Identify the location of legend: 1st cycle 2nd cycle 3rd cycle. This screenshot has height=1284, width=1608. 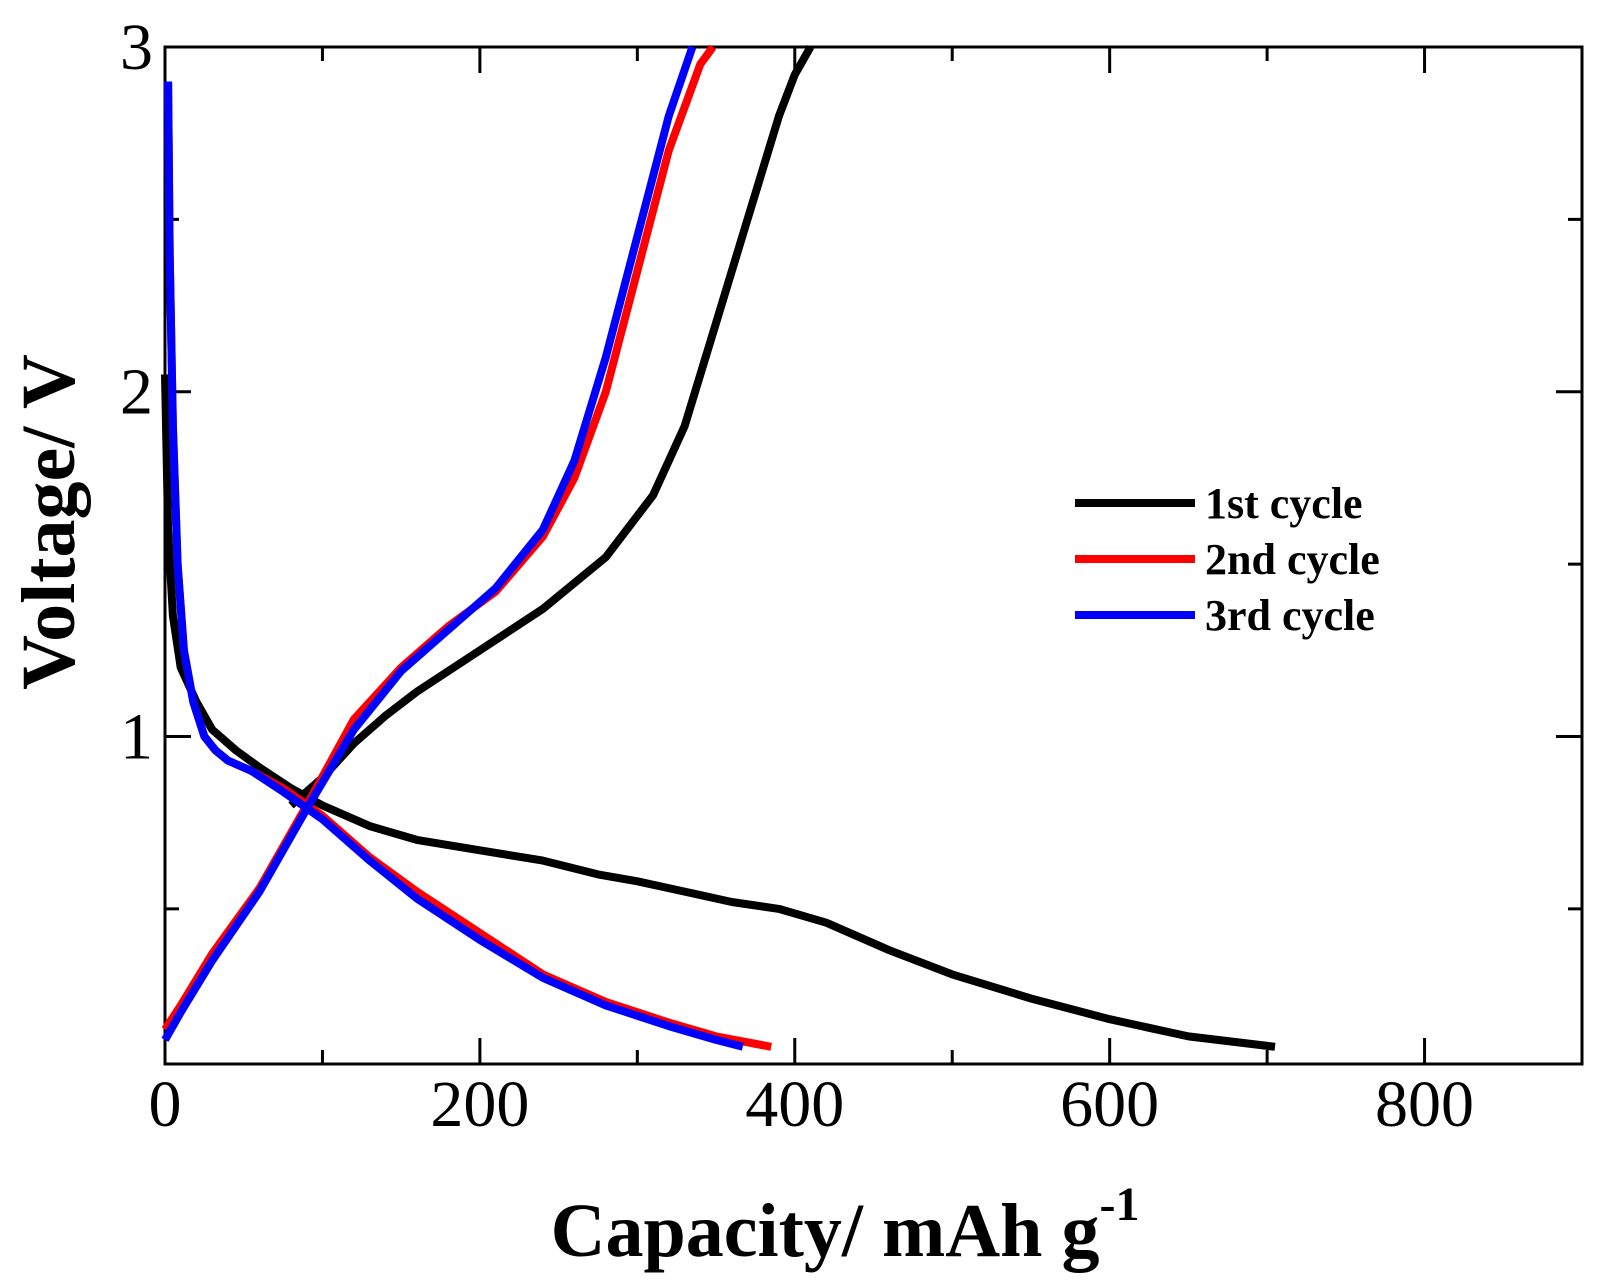
(1227, 559).